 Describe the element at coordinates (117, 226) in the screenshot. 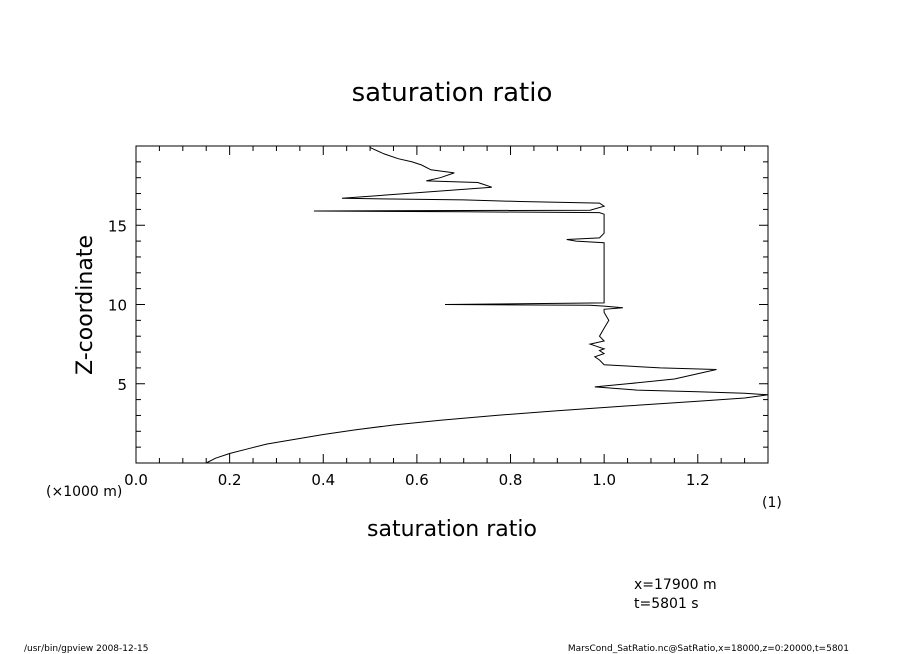

I see `y-tick-label: 15` at that location.